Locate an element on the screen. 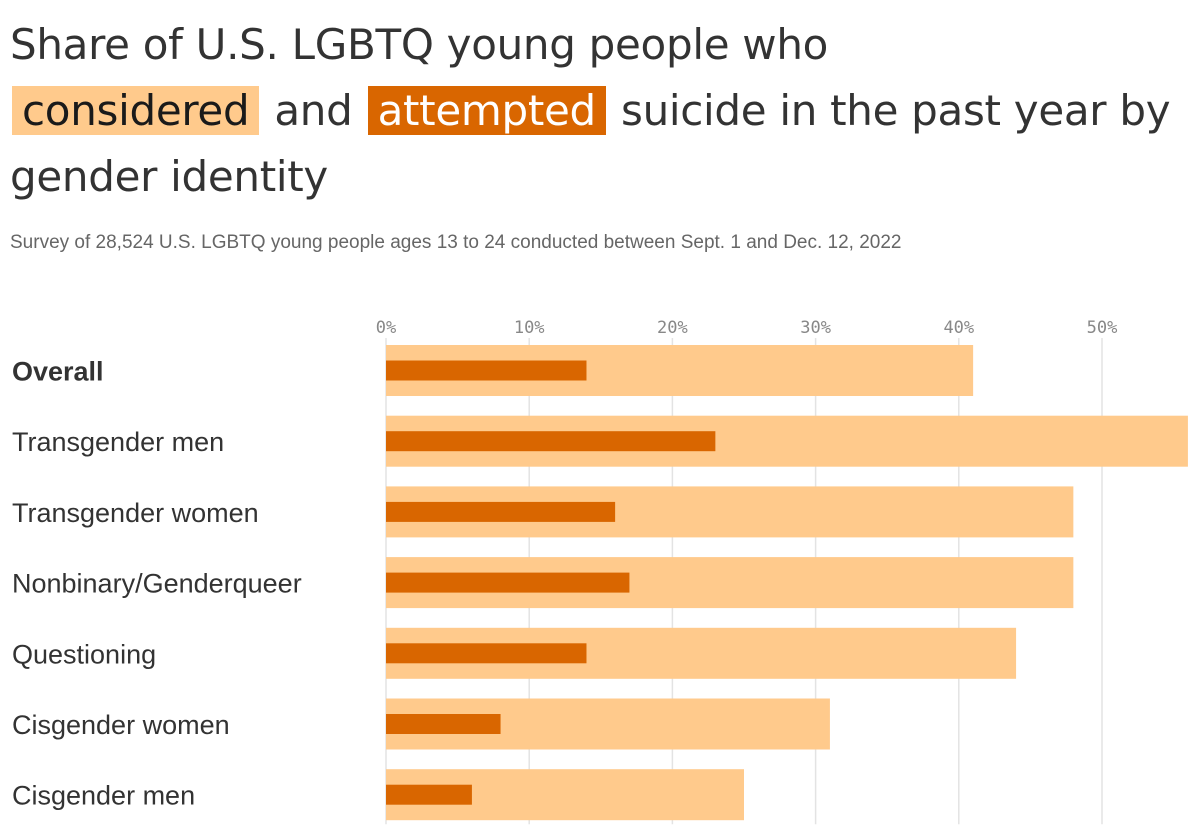 This screenshot has width=1200, height=830. category-label: Transgender men is located at coordinates (118, 442).